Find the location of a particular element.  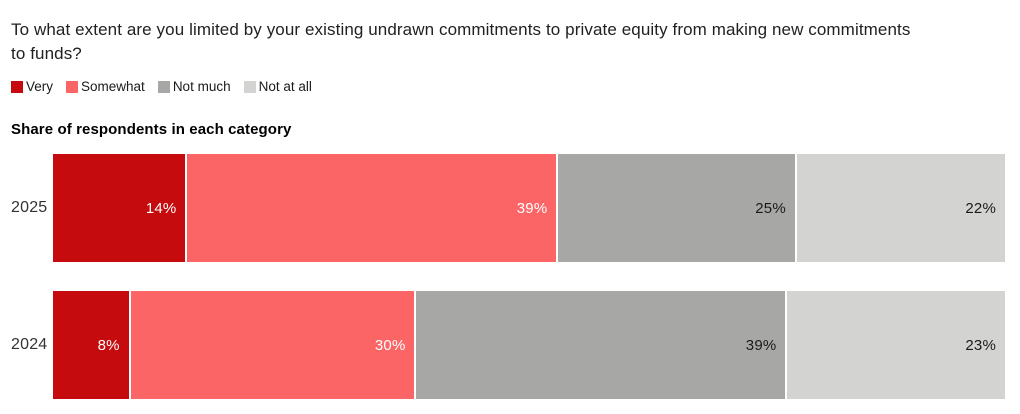

bar-segment-very-2025: 14% is located at coordinates (119, 208).